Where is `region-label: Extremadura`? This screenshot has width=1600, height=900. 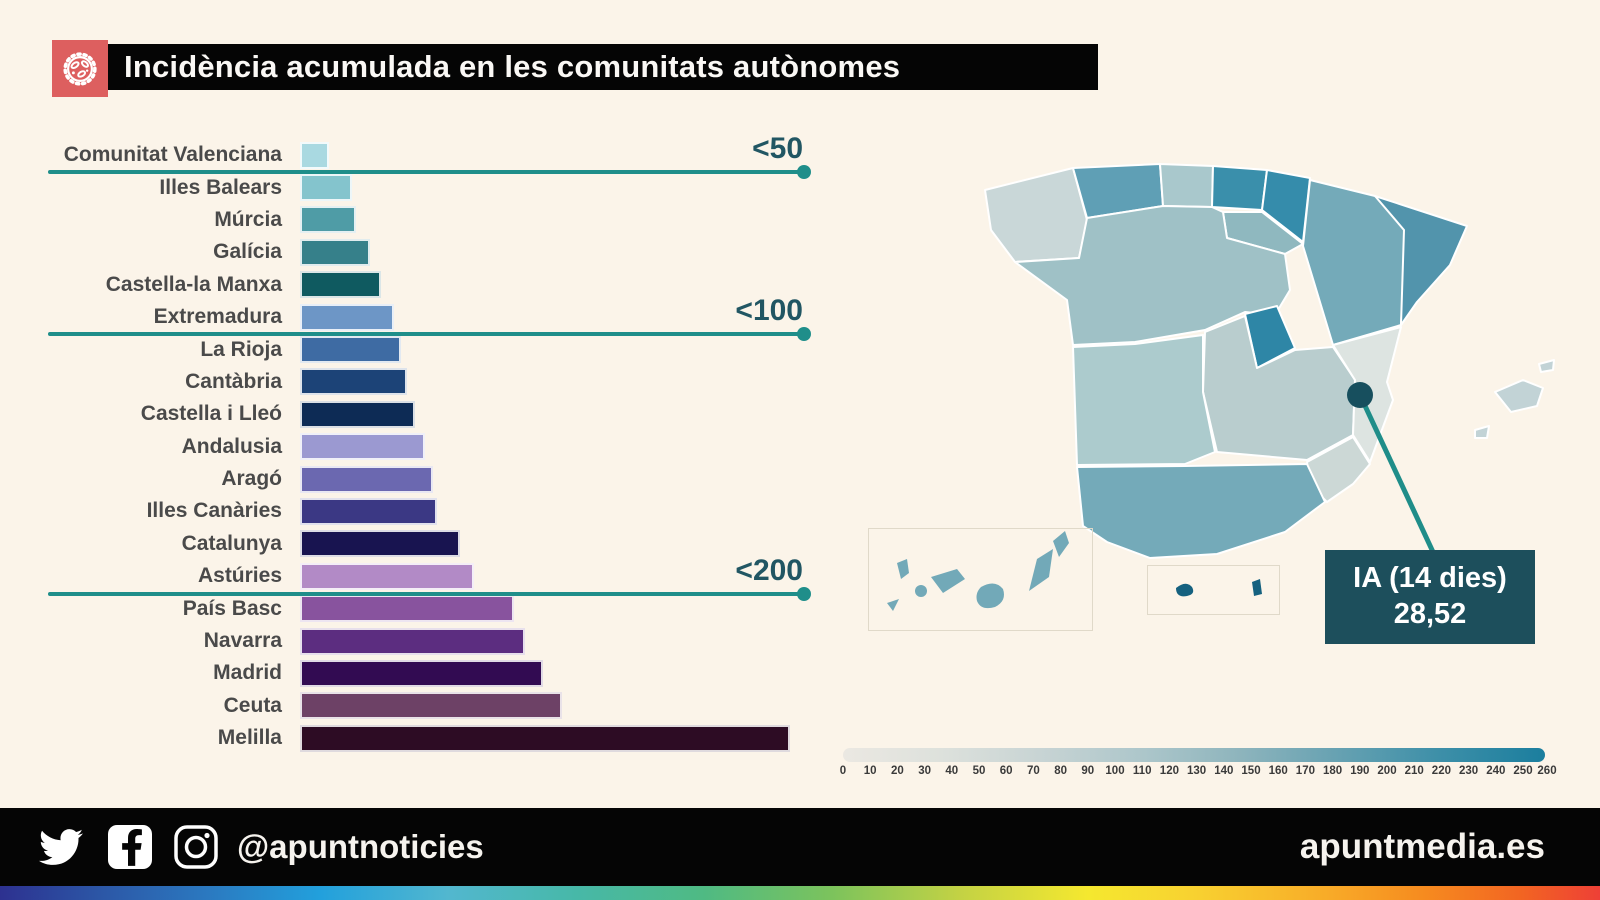
region-label: Extremadura is located at coordinates (217, 317).